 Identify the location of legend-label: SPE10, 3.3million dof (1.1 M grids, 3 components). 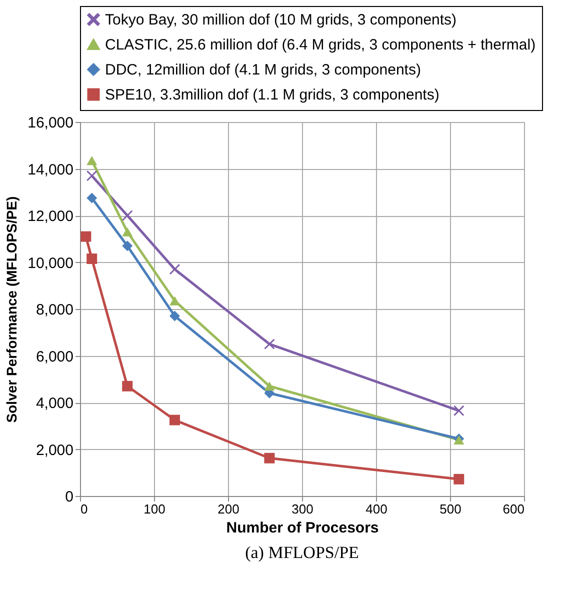
(272, 95).